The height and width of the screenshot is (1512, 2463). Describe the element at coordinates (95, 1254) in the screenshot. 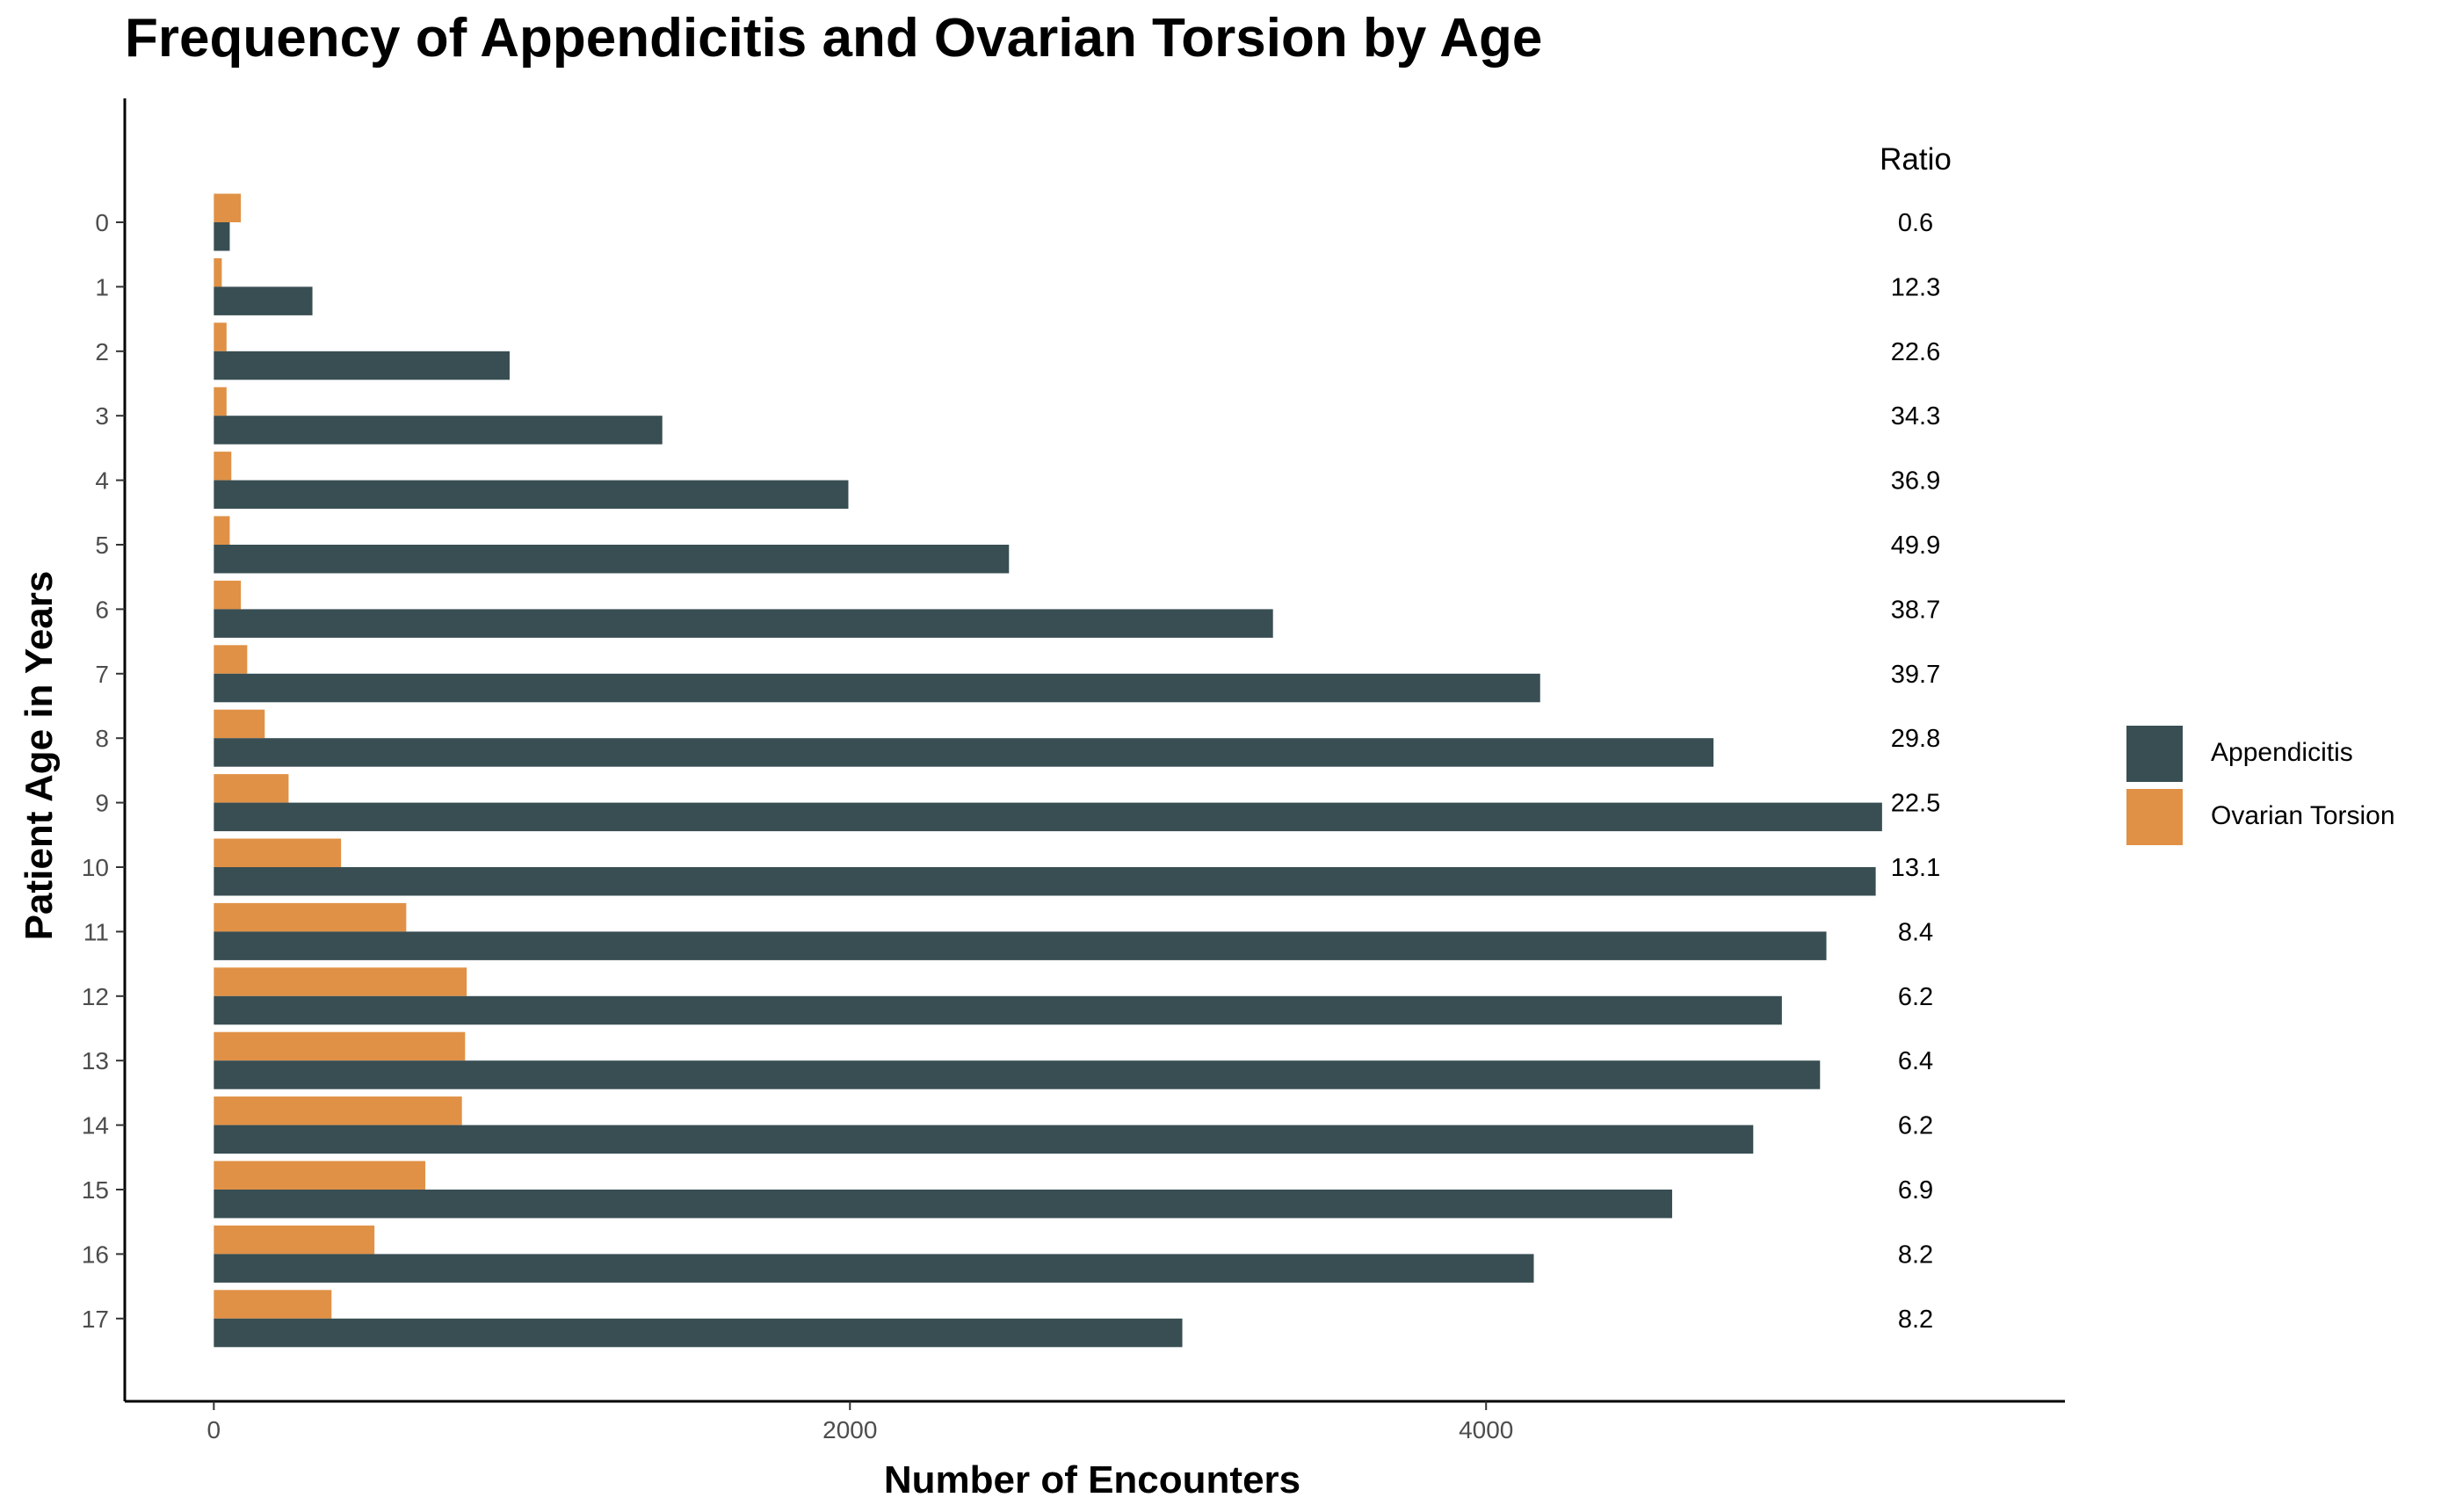

I see `y-tick-label: 16` at that location.